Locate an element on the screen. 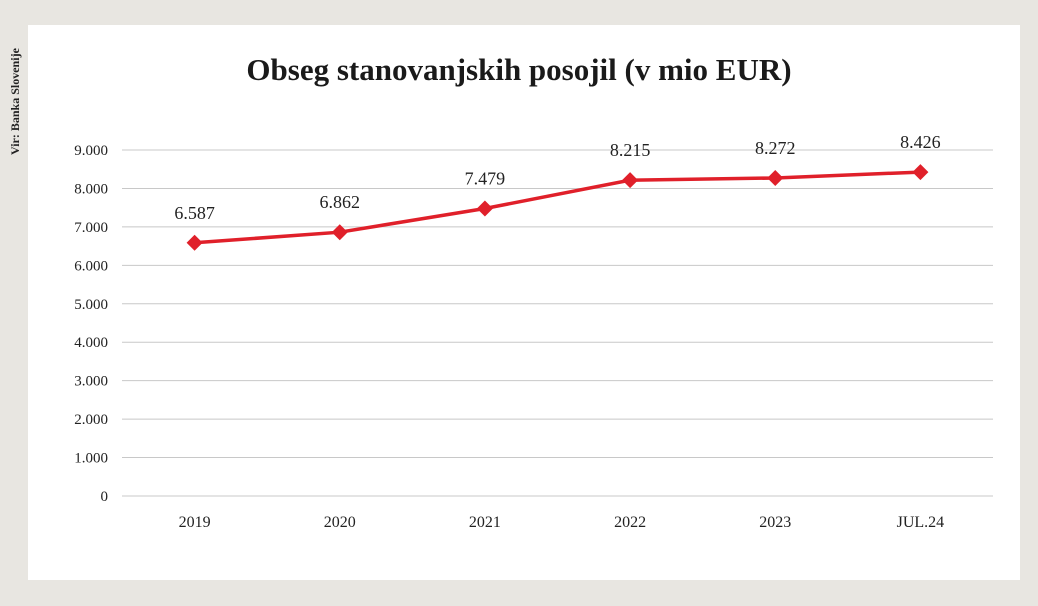  x-tick-label: 2020 is located at coordinates (340, 522).